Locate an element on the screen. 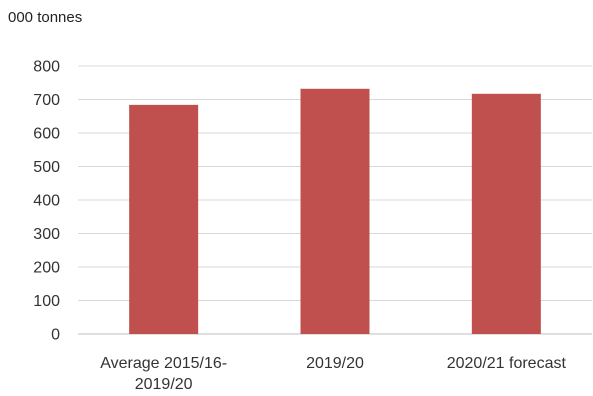 The image size is (593, 396). y-tick-label: 300 is located at coordinates (46, 234).